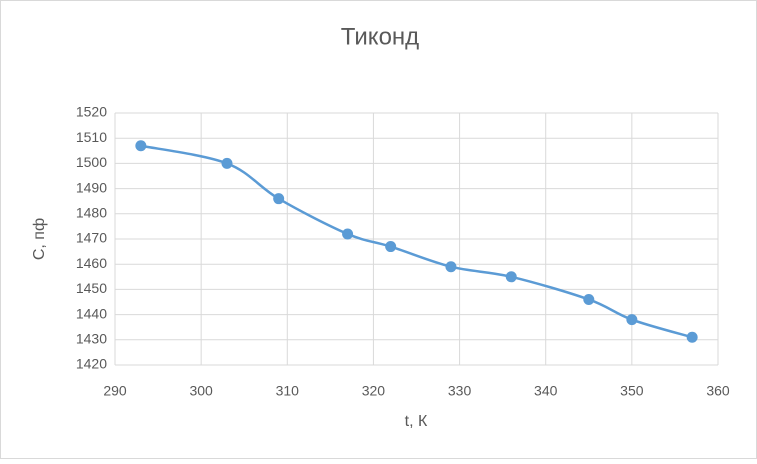  What do you see at coordinates (416, 421) in the screenshot?
I see `x-axis-label: t, К` at bounding box center [416, 421].